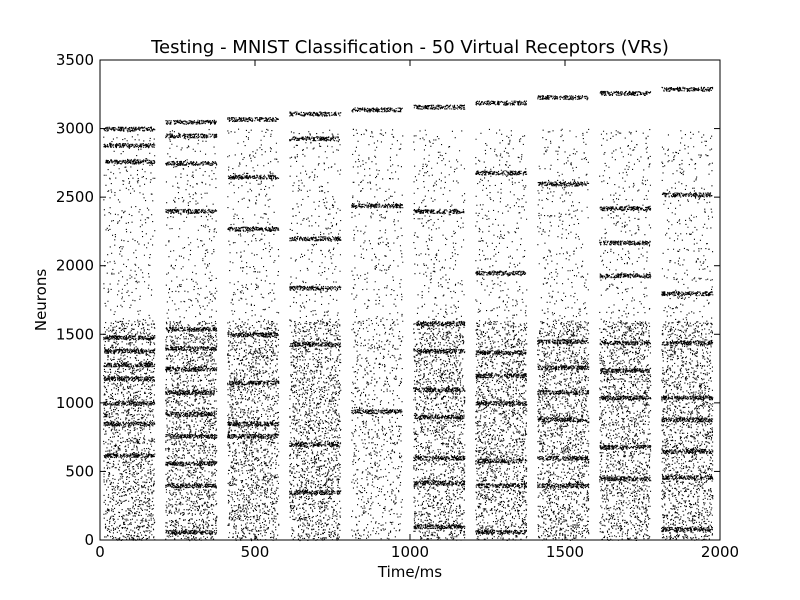  I want to click on y-tick-label: 1500, so click(75, 334).